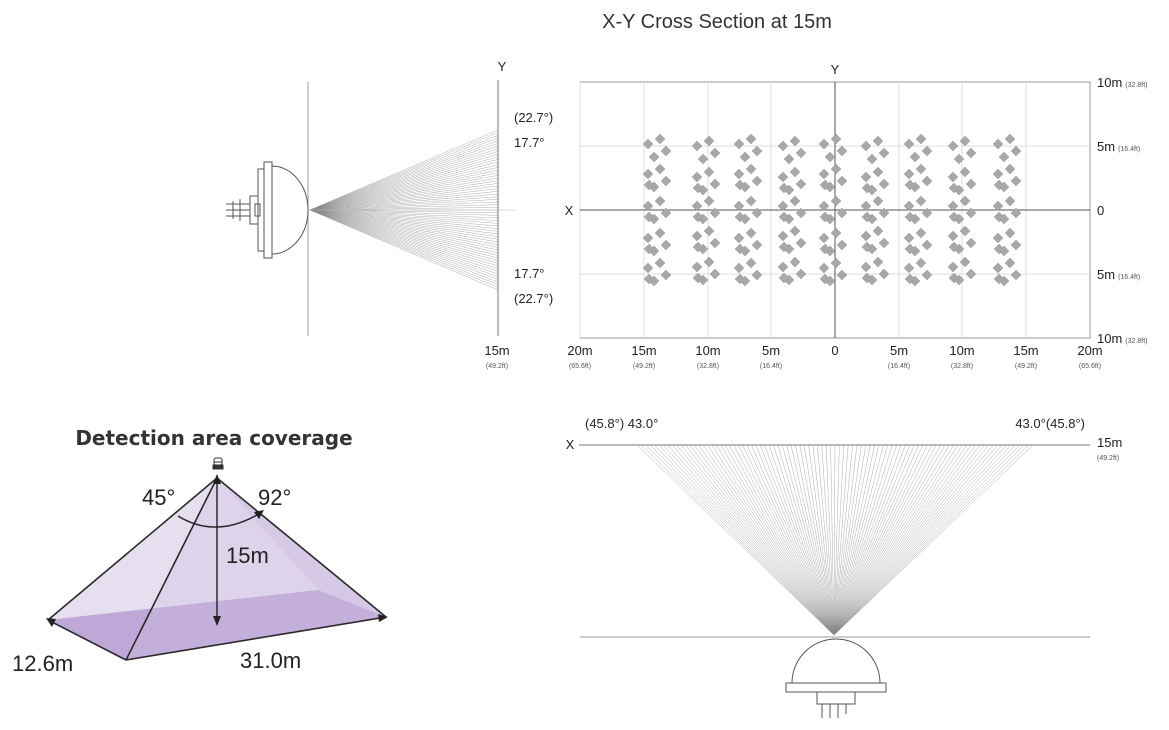 This screenshot has height=730, width=1169. What do you see at coordinates (496, 350) in the screenshot?
I see `side-distance-label: 15m` at bounding box center [496, 350].